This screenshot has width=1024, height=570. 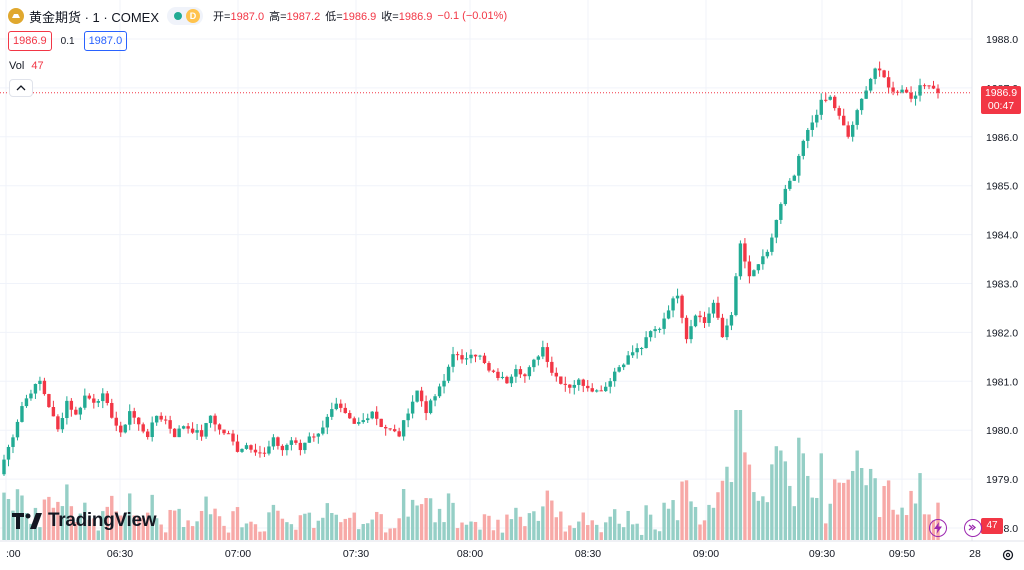 What do you see at coordinates (68, 41) in the screenshot?
I see `trade-buttons: 1986.9 0.1 1987.0` at bounding box center [68, 41].